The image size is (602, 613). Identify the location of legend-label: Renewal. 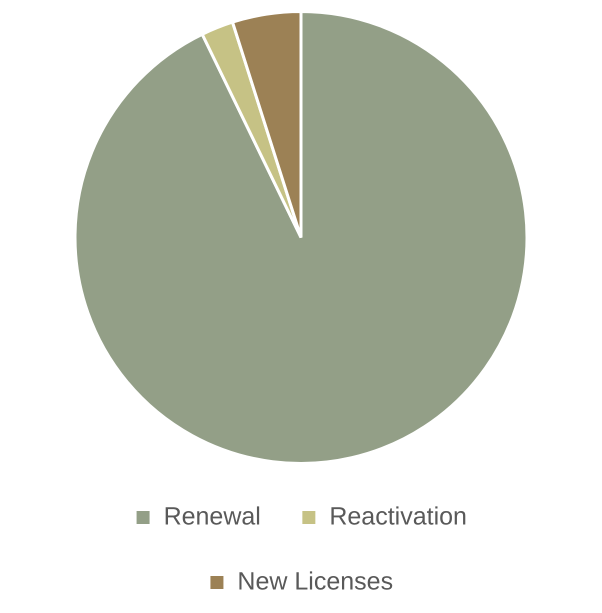
(212, 516).